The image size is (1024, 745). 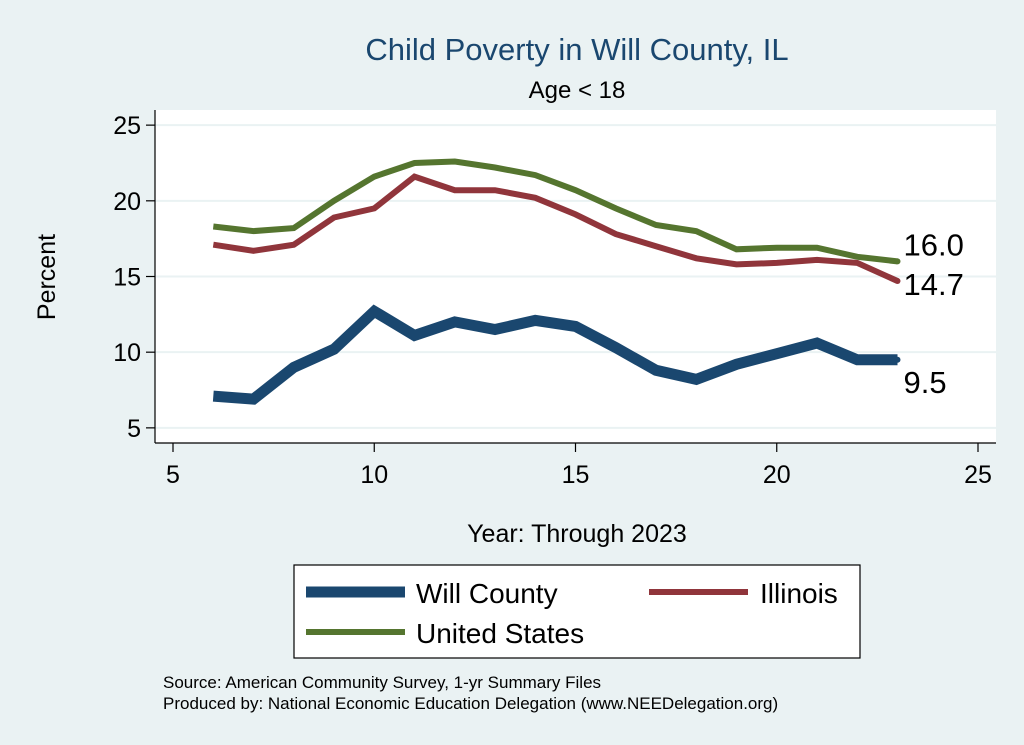 I want to click on legend-box, so click(x=577, y=611).